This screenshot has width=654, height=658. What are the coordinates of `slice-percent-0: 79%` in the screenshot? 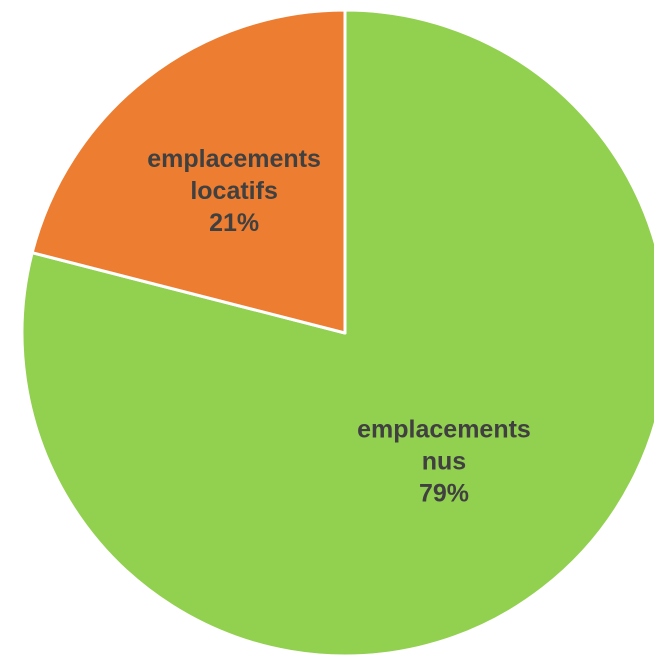 It's located at (444, 494).